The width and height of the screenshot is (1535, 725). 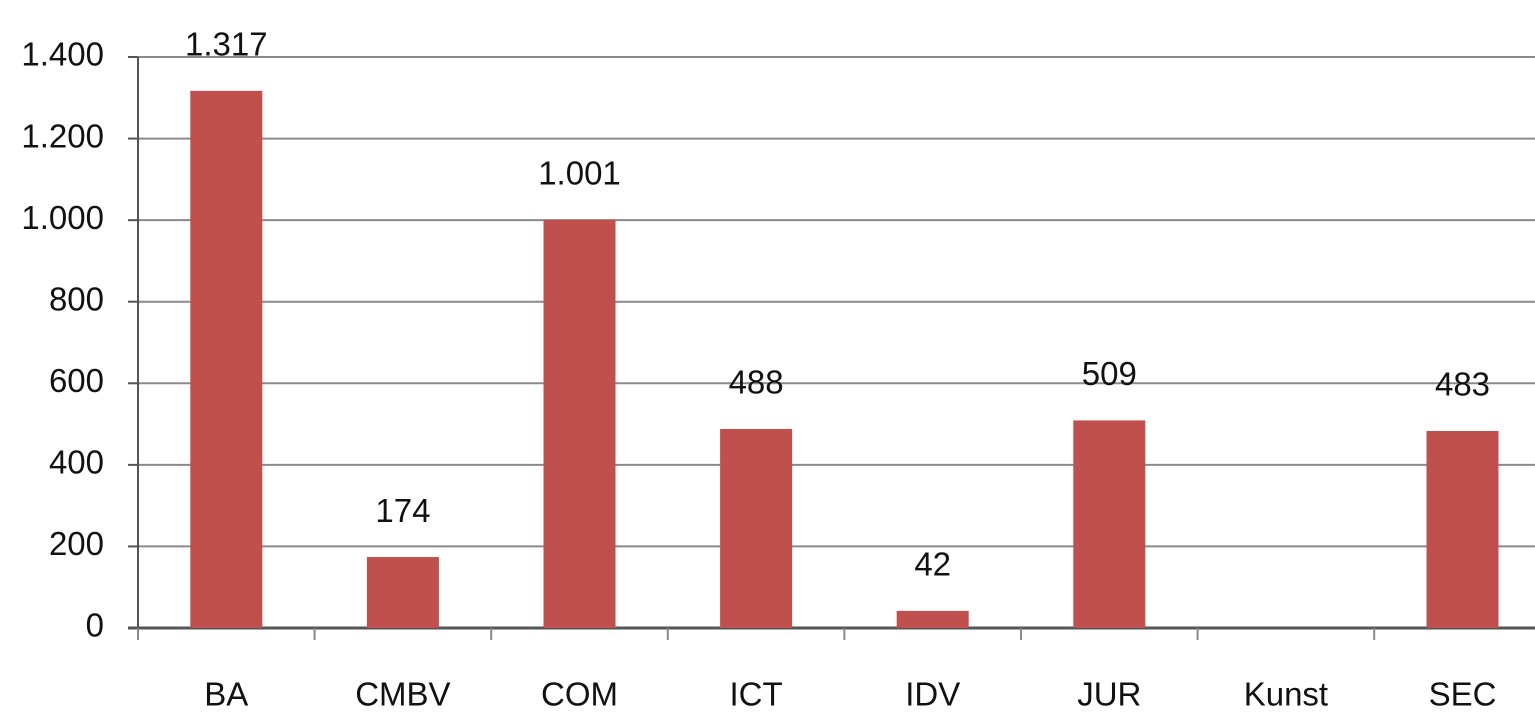 I want to click on y-tick-label: 1.200, so click(x=62, y=135).